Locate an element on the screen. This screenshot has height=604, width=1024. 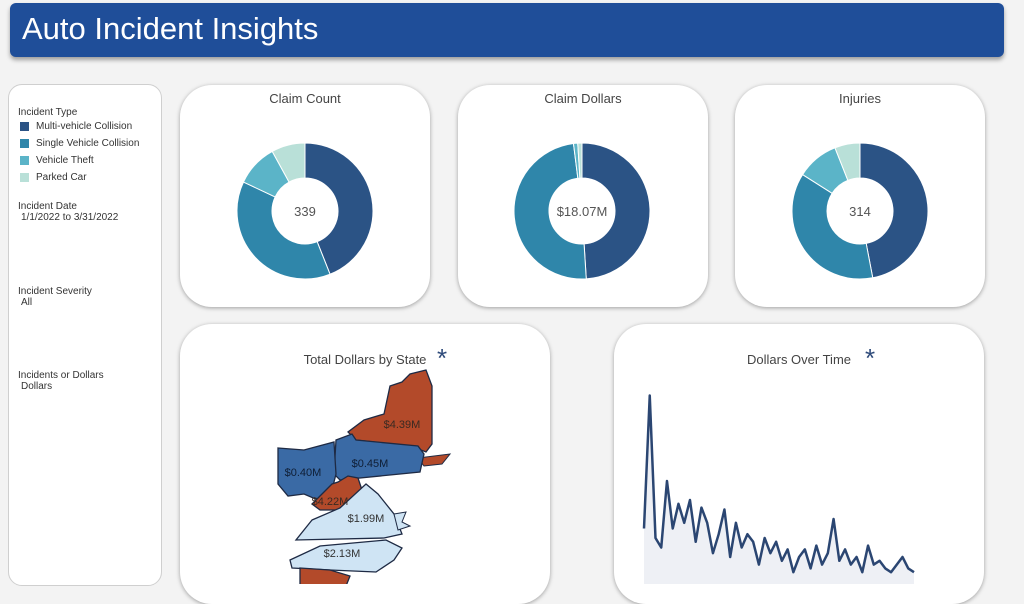
metric-filter: Dollars is located at coordinates (37, 386).